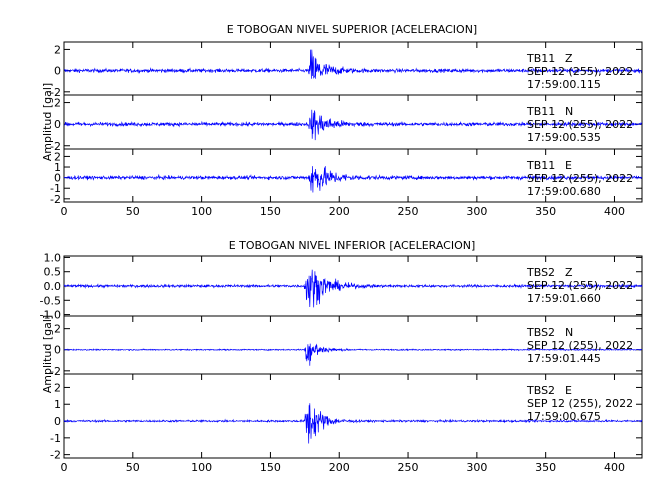 Image resolution: width=650 pixels, height=500 pixels. Describe the element at coordinates (47, 354) in the screenshot. I see `lower-y-axis-label: Amplitud [gal]` at that location.